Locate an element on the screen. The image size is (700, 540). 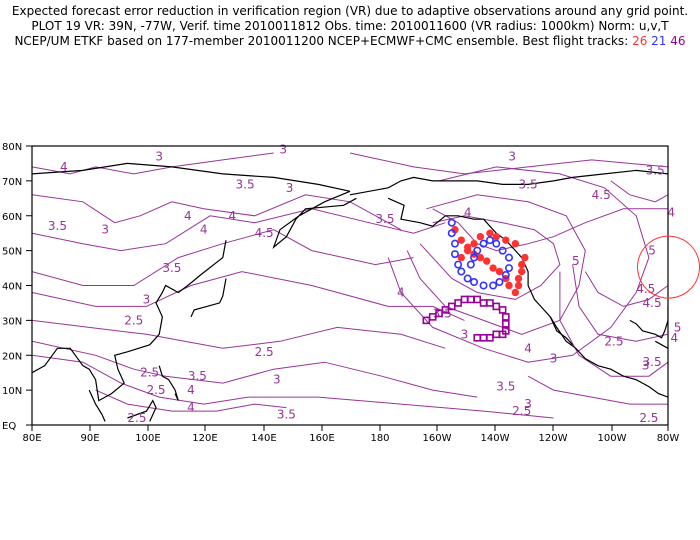
flight-tracks is located at coordinates (475, 280).